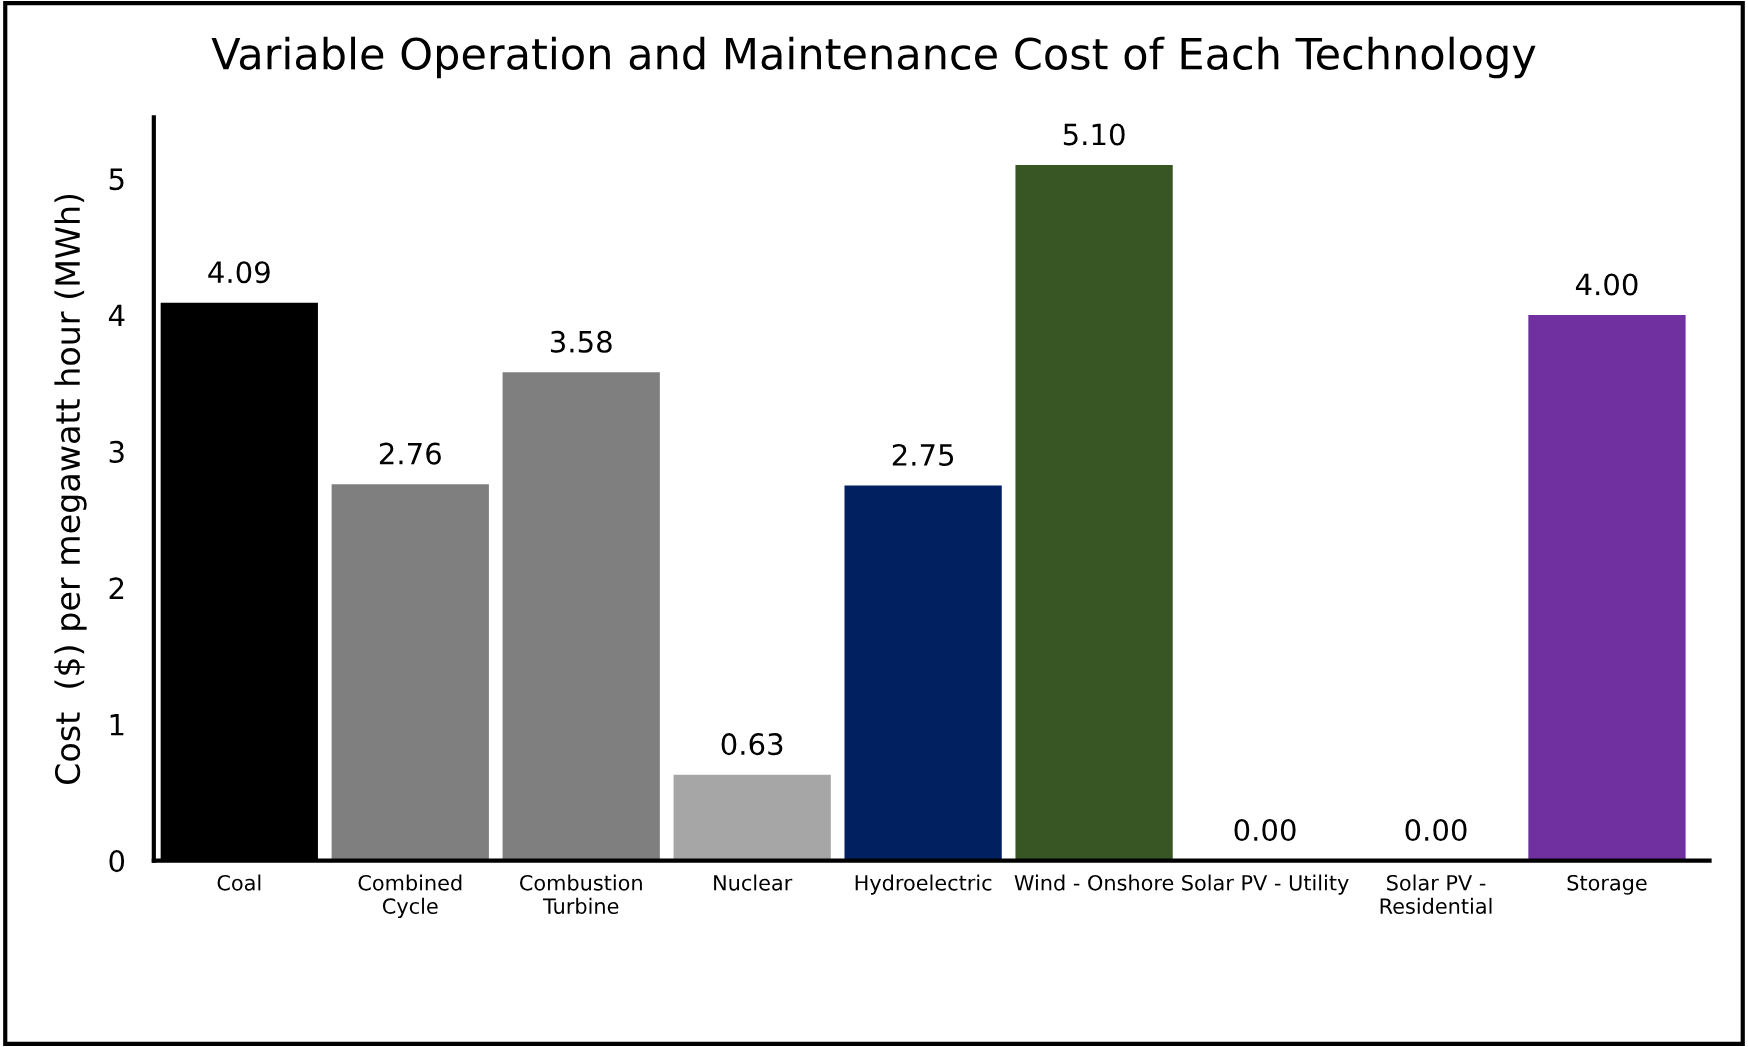  What do you see at coordinates (410, 896) in the screenshot?
I see `x-tick-label: Combined Cycle` at bounding box center [410, 896].